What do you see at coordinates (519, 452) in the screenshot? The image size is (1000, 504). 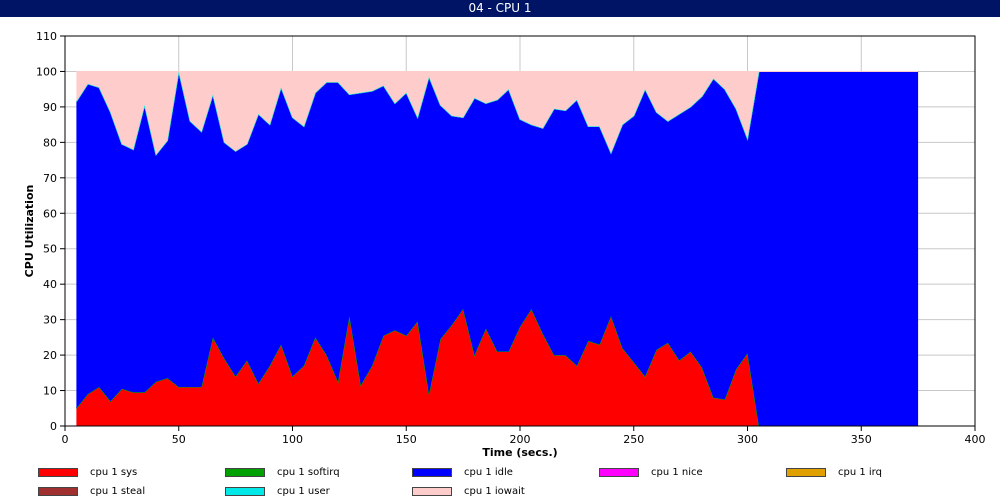 I see `x-axis-label: Time (secs.)` at bounding box center [519, 452].